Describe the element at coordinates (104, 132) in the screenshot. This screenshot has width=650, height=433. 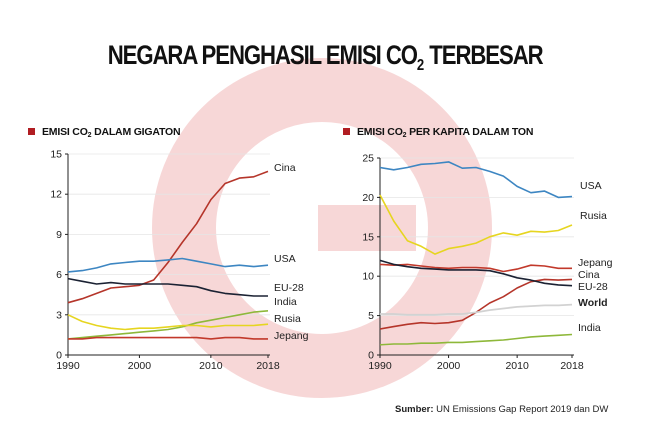
I see `left-chart-title: EMISI CO2 DALAM GIGATON` at that location.